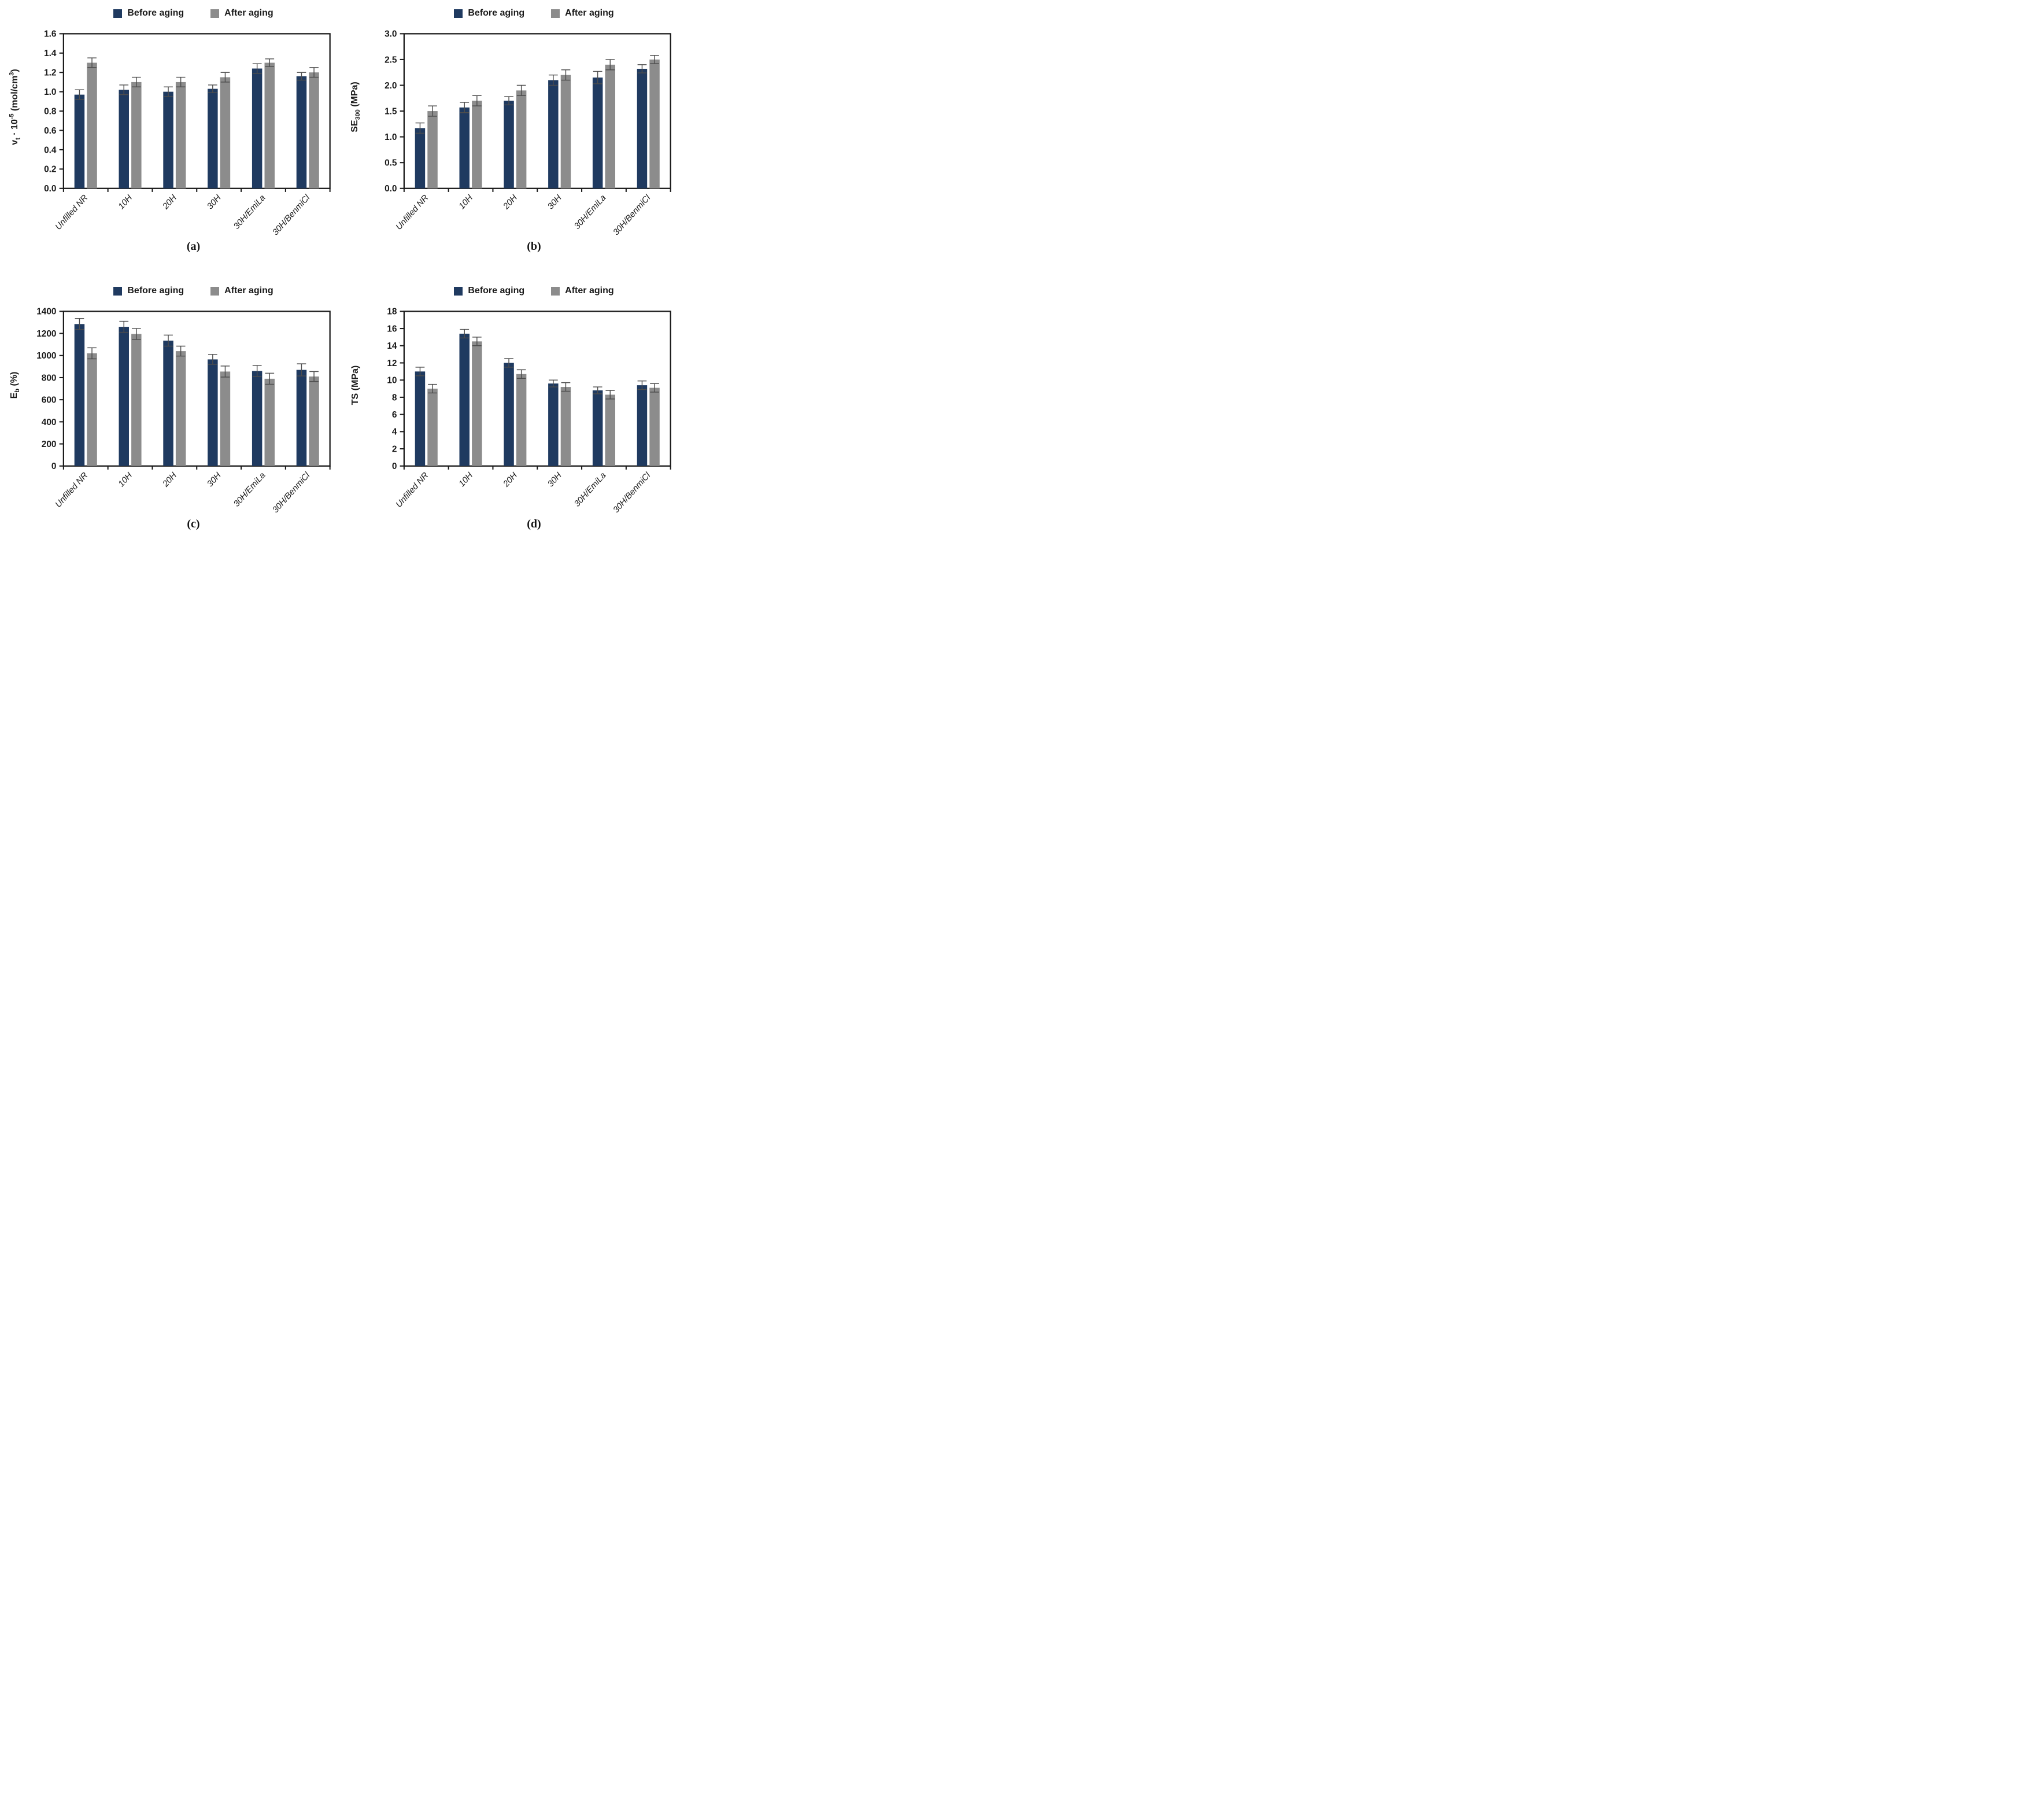  I want to click on y-tick-label: 2.0, so click(391, 86).